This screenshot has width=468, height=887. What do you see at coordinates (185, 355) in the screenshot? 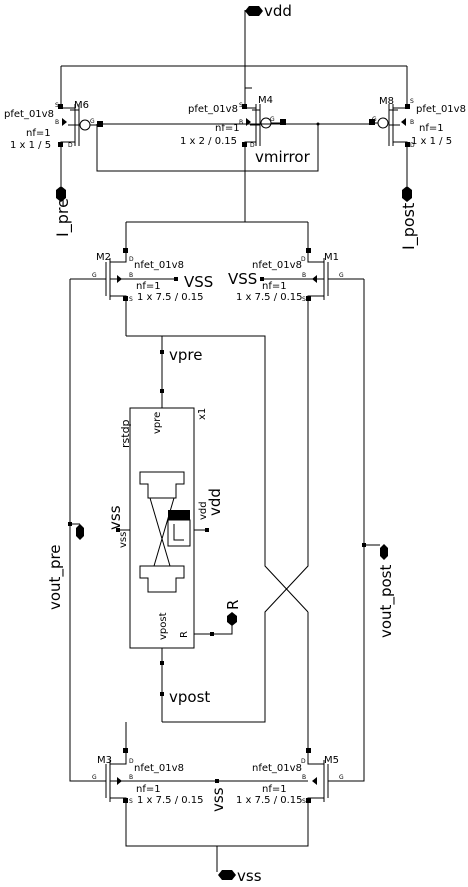
I see `vpre-label: vpre` at bounding box center [185, 355].